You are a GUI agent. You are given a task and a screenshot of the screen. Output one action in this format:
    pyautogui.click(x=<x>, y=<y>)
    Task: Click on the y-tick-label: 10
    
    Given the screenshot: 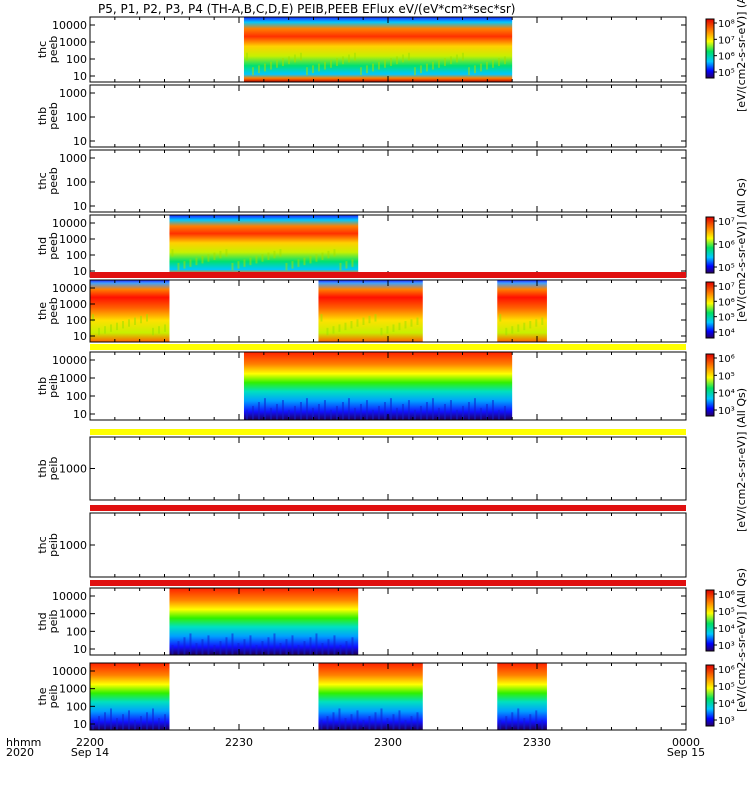 What is the action you would take?
    pyautogui.click(x=80, y=414)
    